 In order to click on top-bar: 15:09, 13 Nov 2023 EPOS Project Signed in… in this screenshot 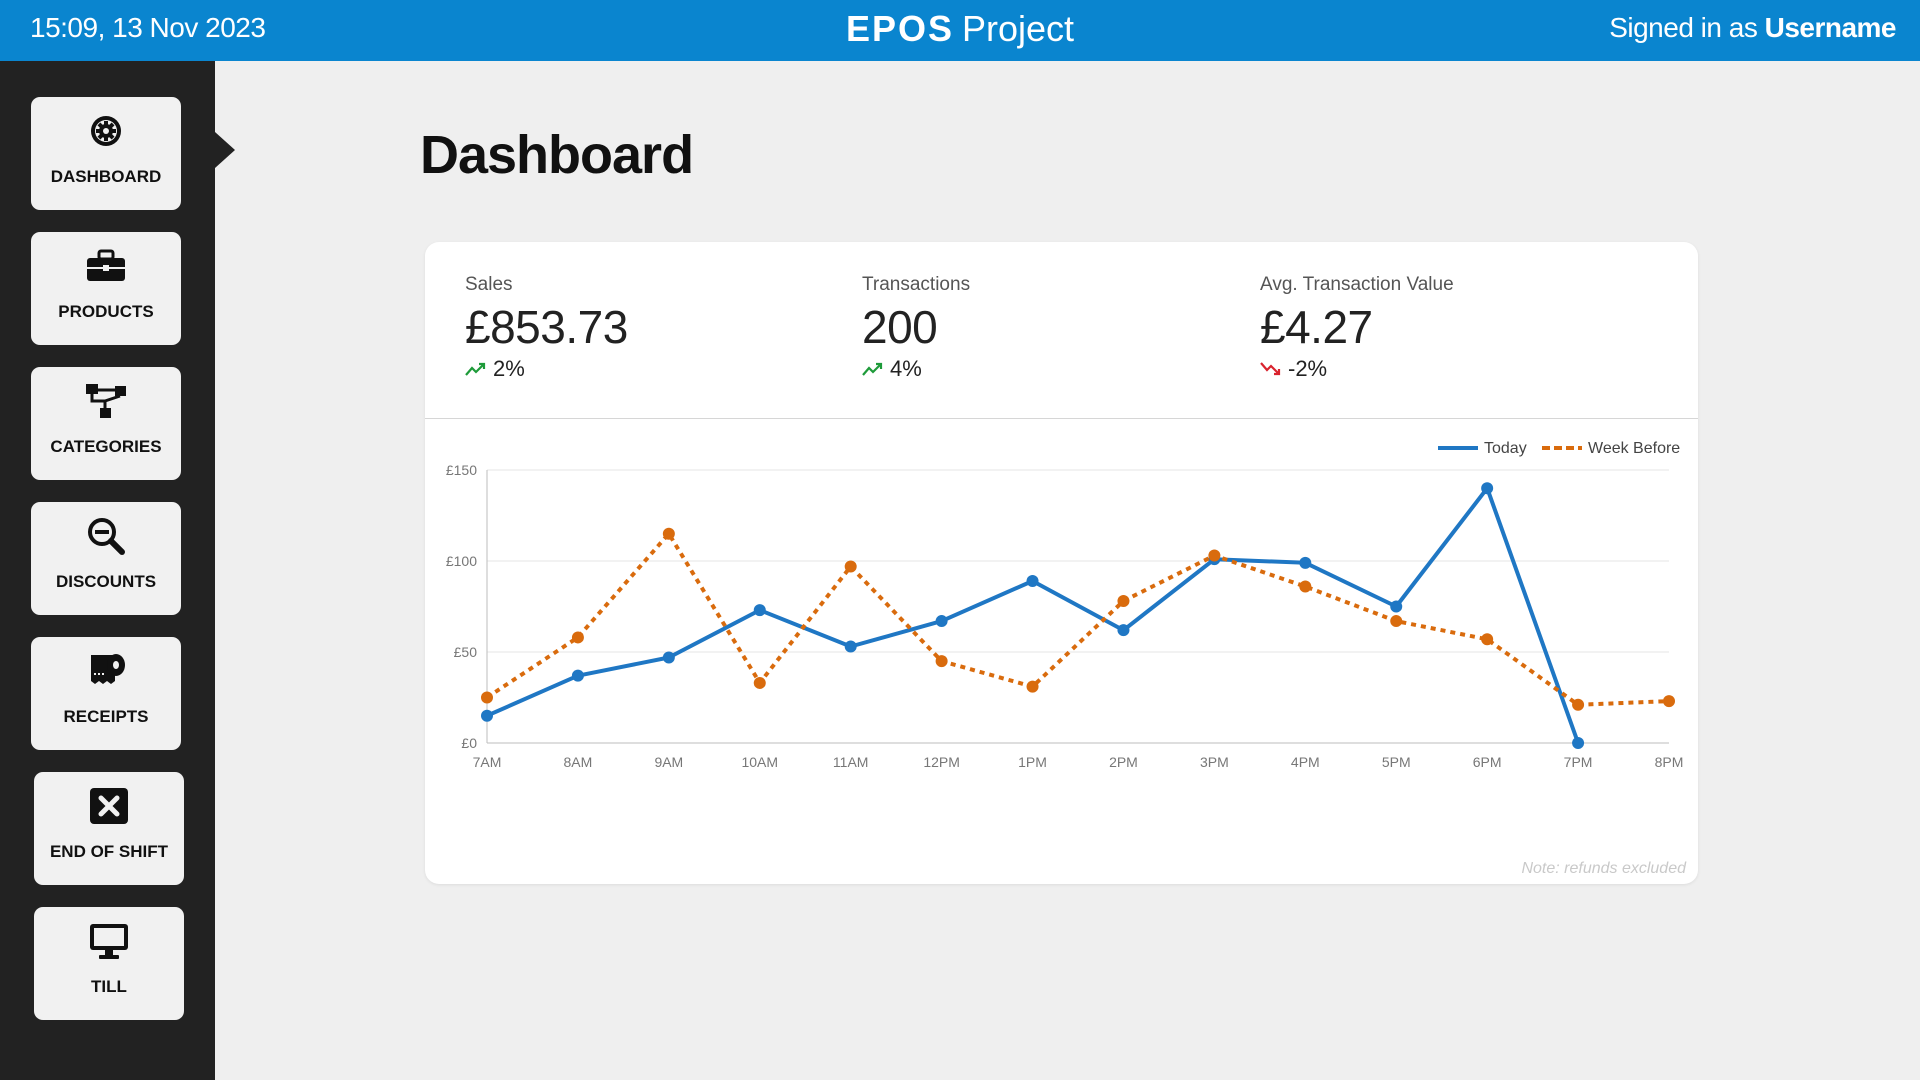, I will do `click(960, 30)`.